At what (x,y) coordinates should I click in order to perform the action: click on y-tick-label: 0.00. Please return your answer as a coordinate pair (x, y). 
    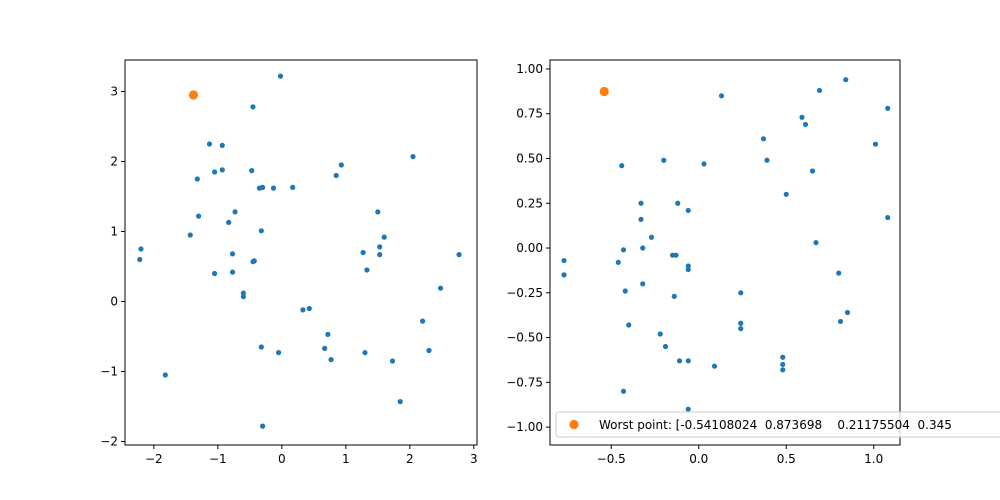
    Looking at the image, I should click on (529, 248).